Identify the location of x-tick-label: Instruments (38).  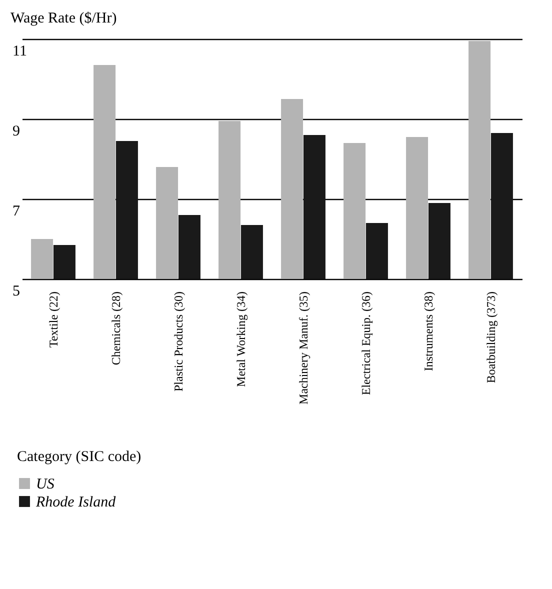
(428, 332).